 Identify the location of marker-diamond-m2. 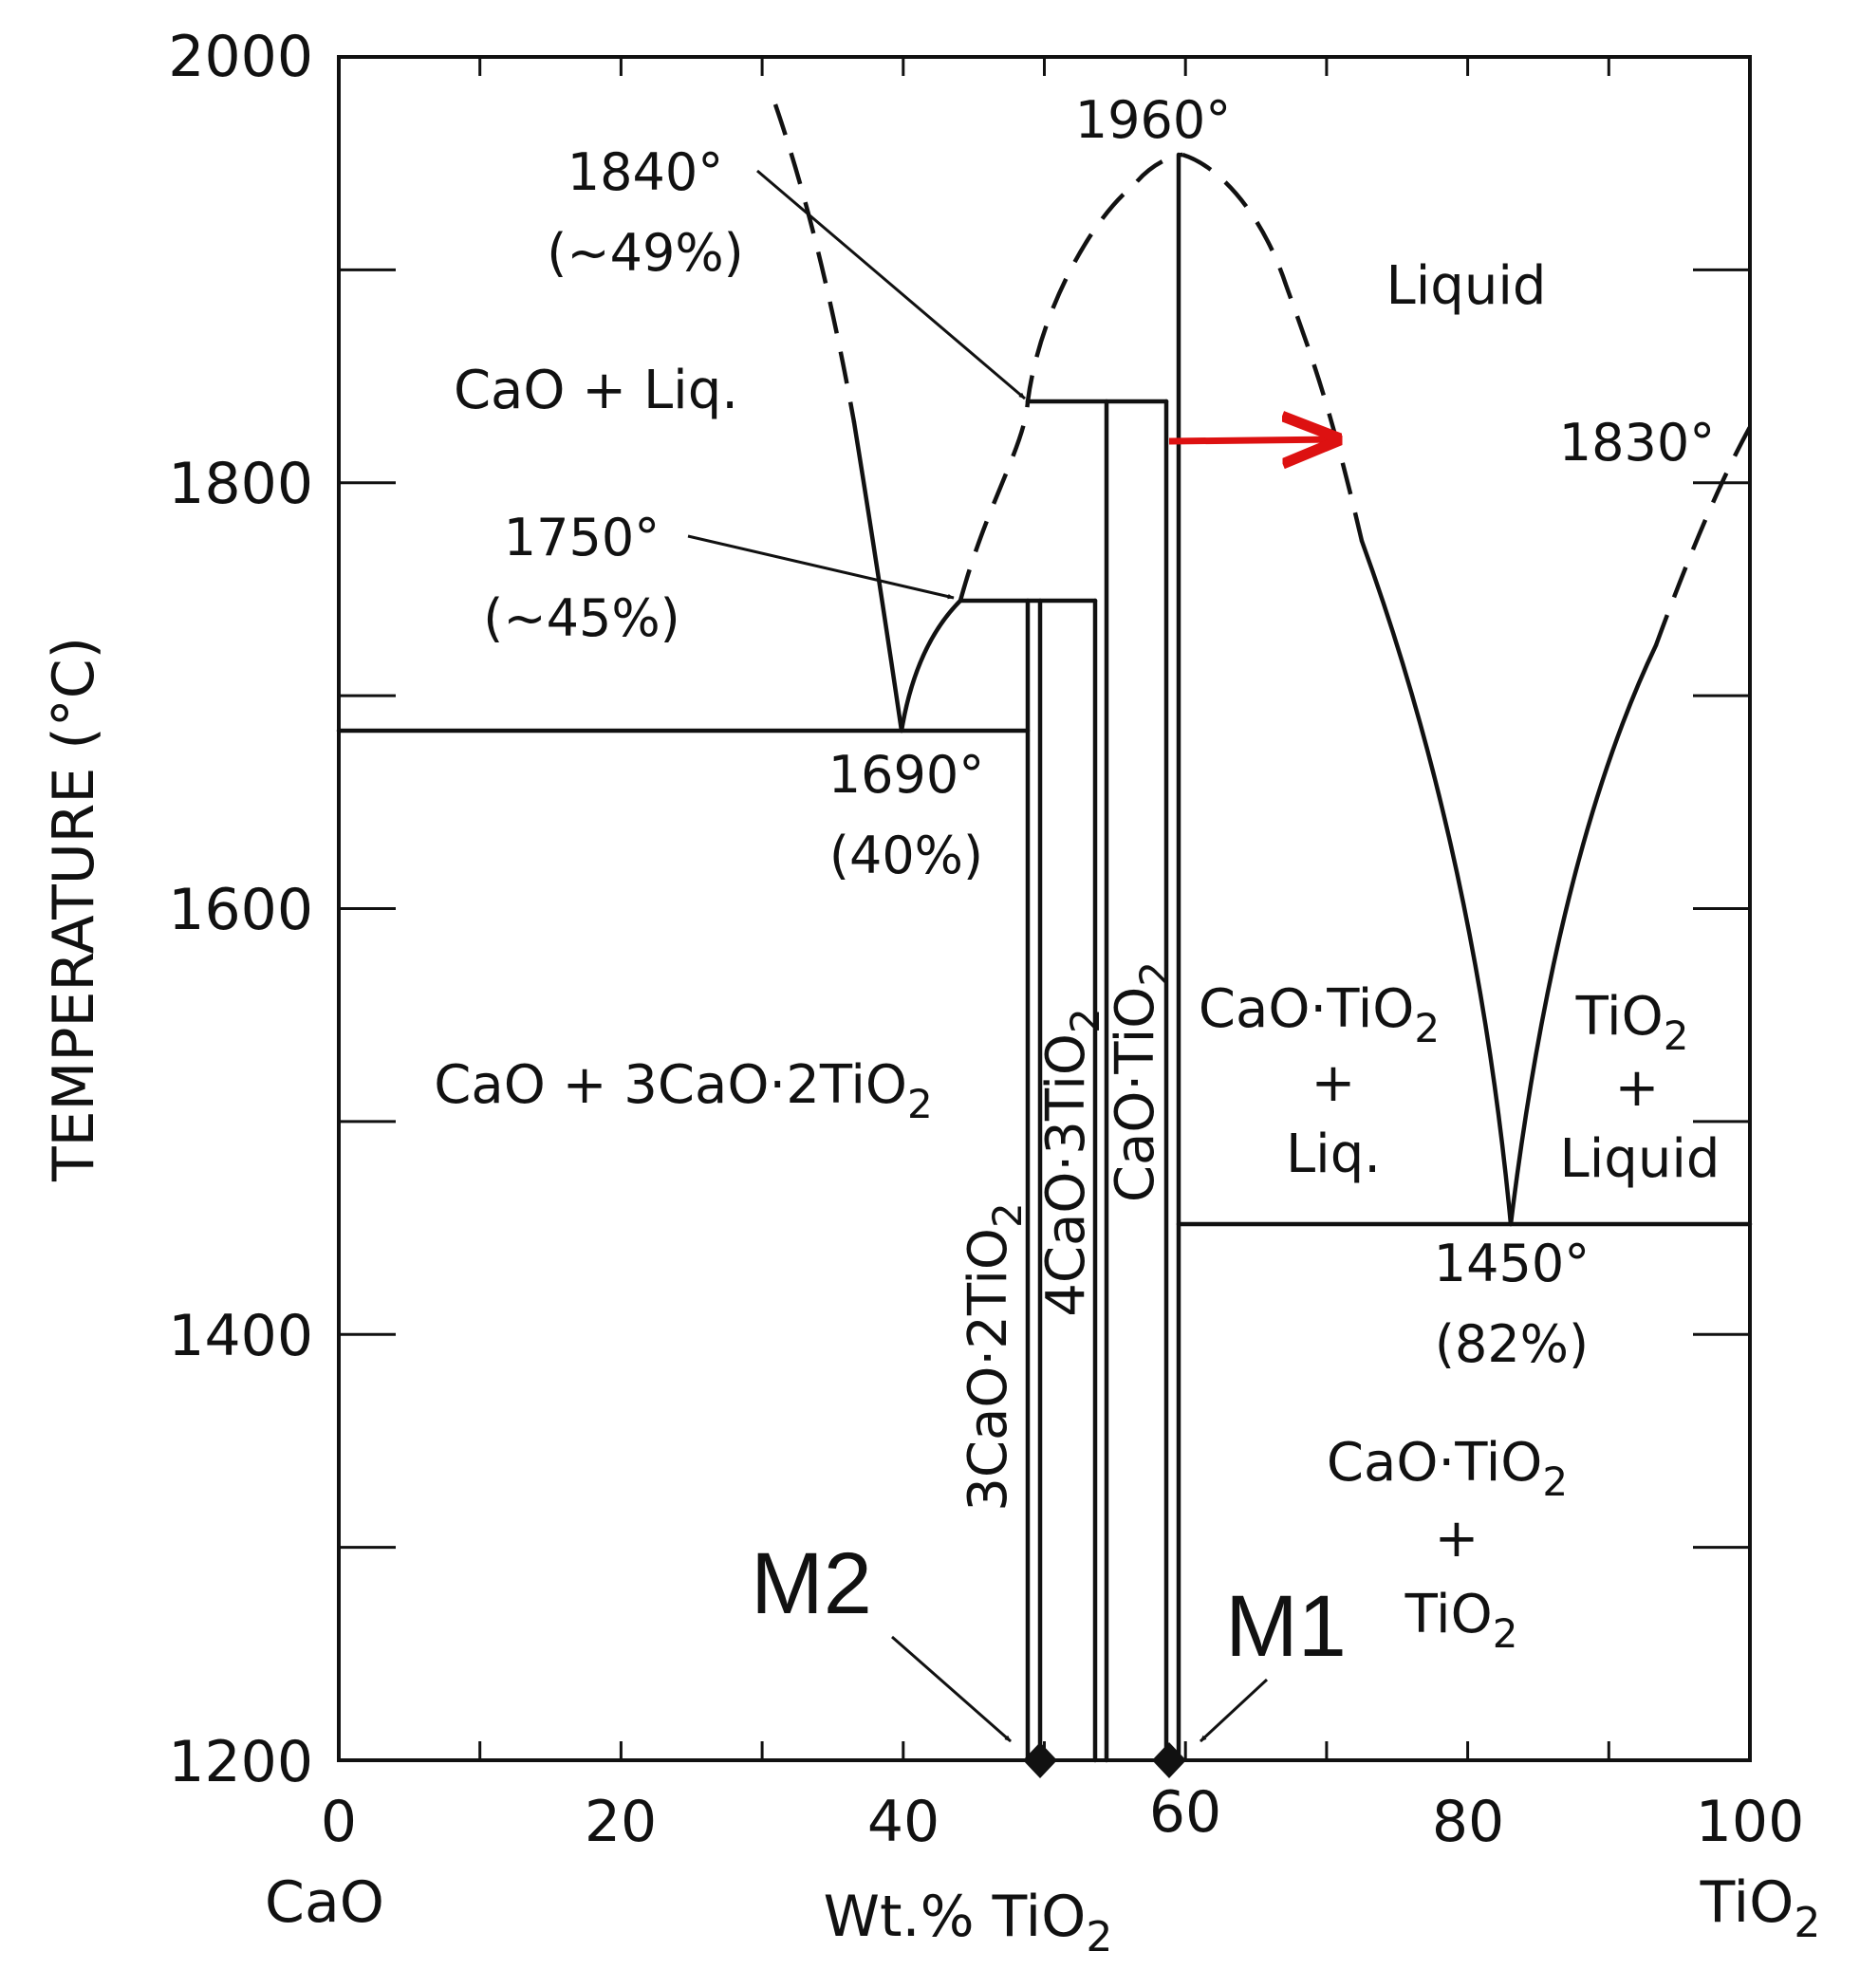
(1040, 1760).